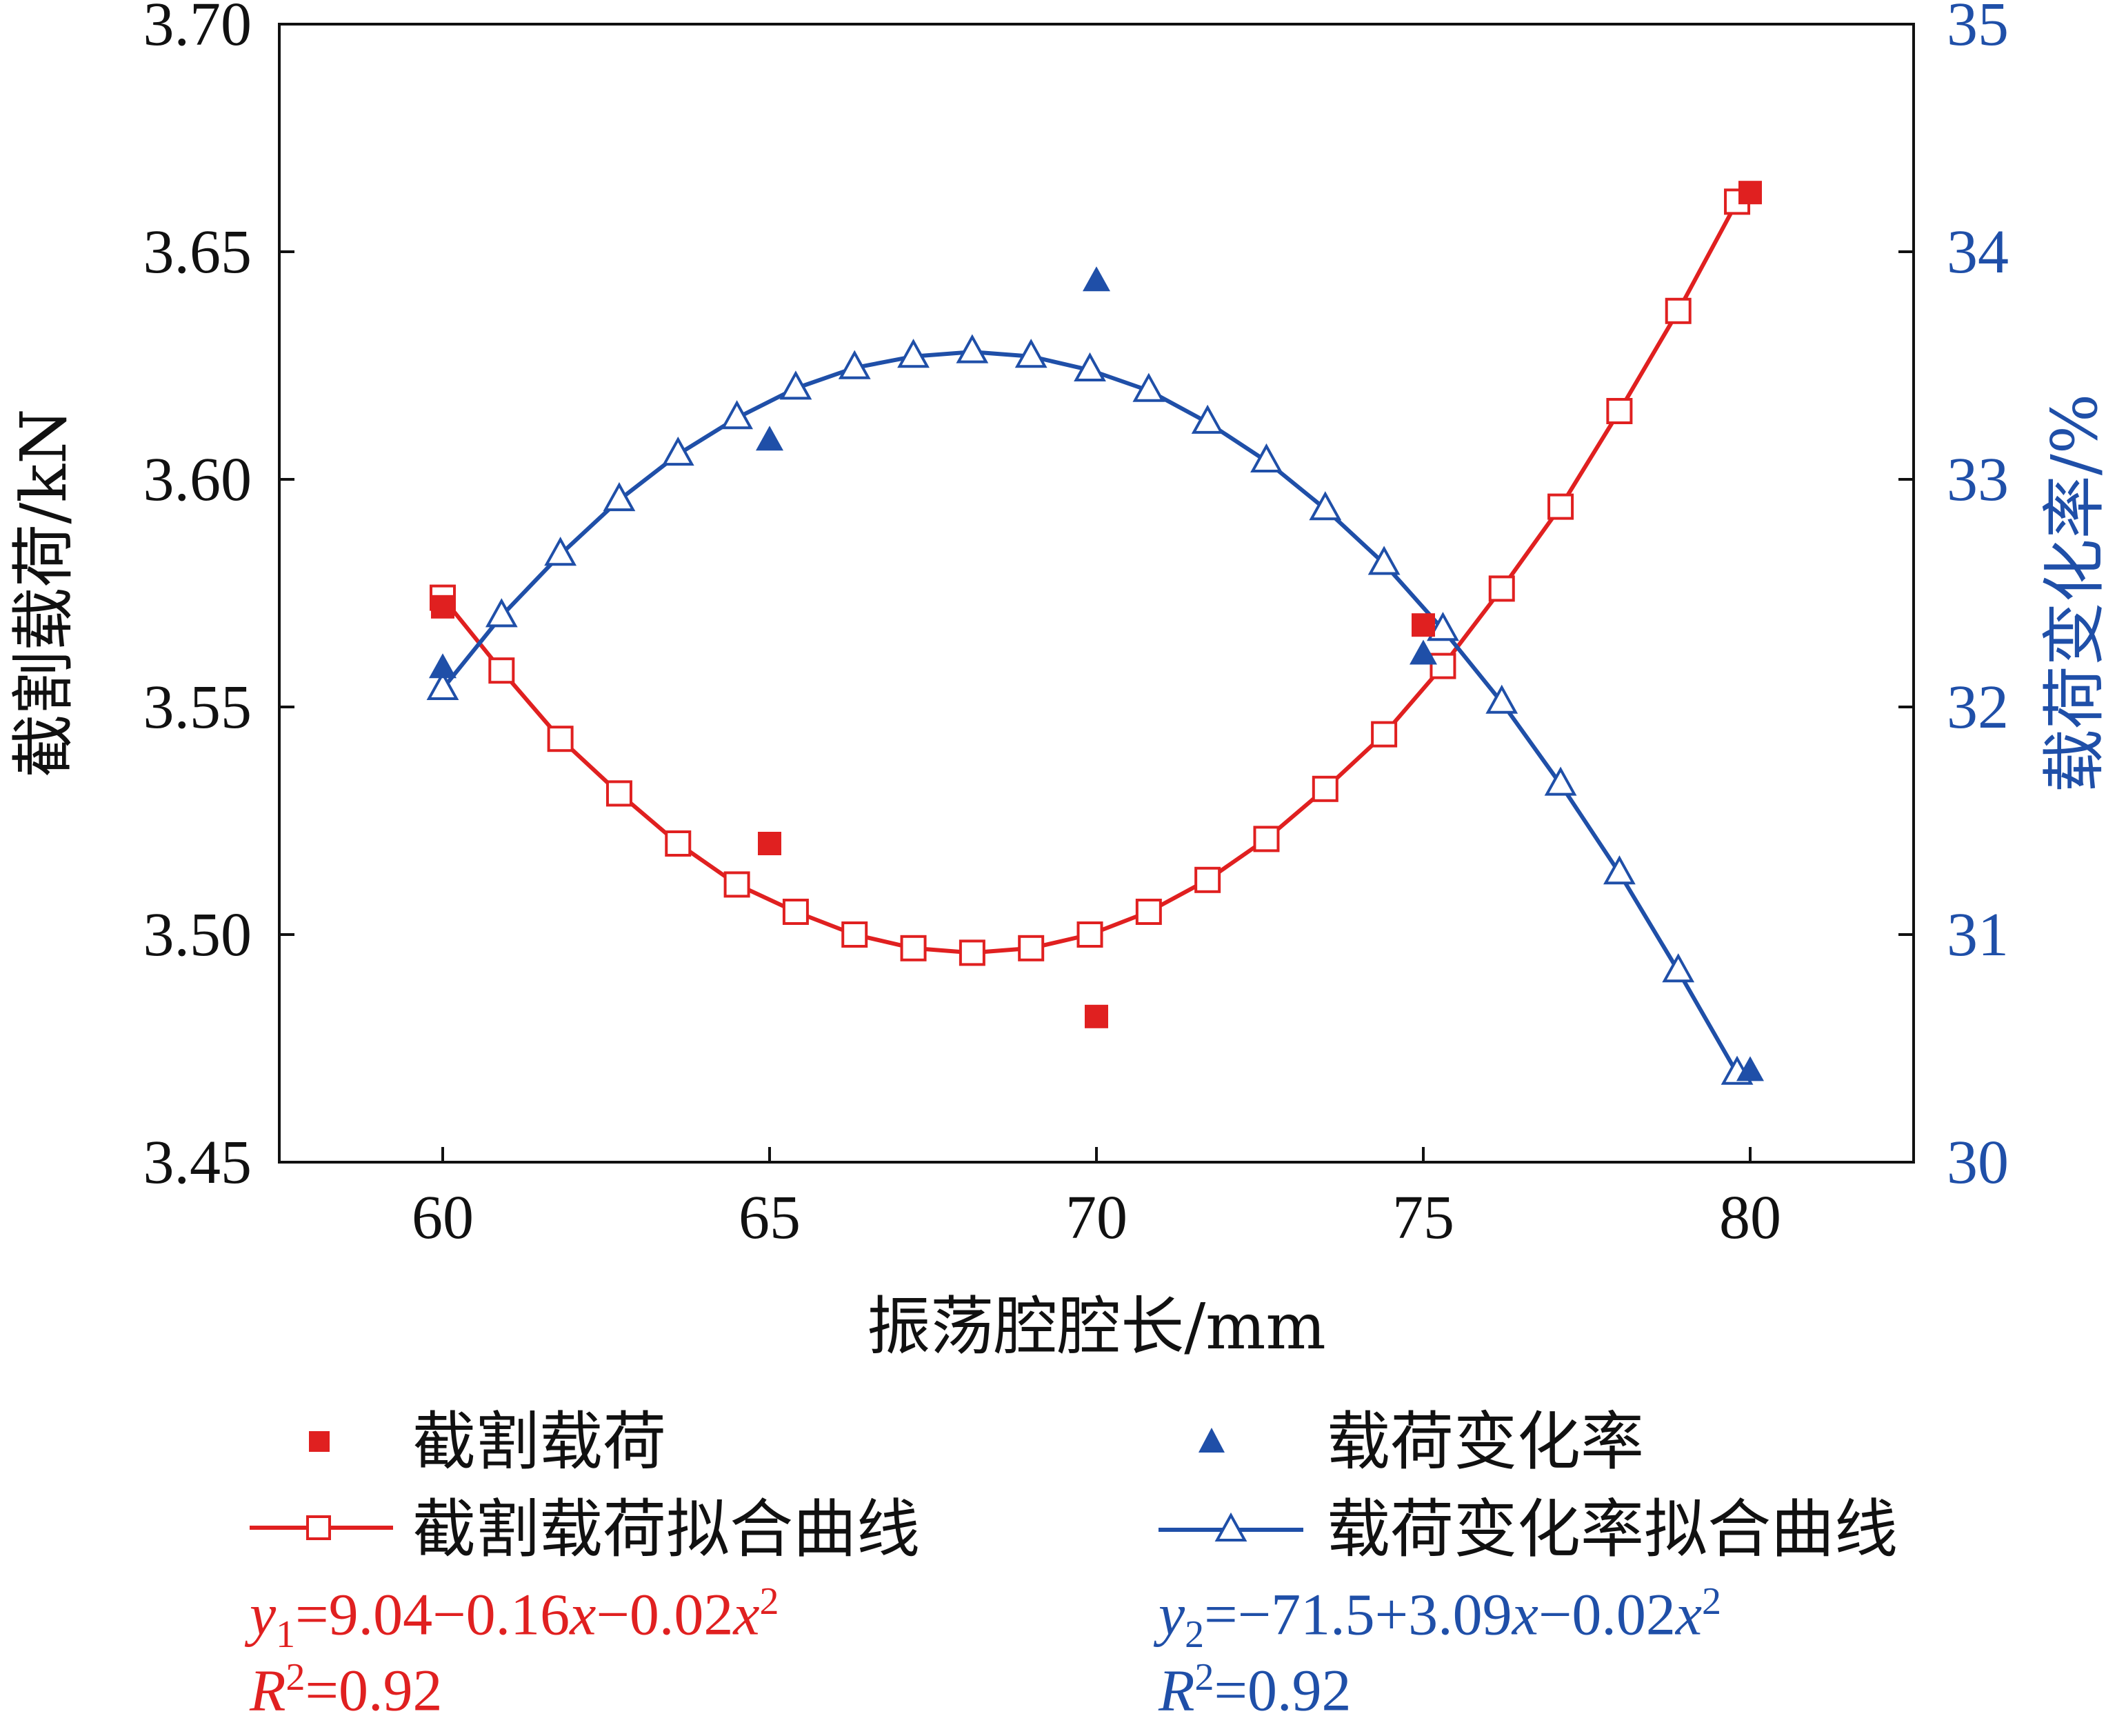  What do you see at coordinates (318, 1527) in the screenshot?
I see `legend-marker-open-square` at bounding box center [318, 1527].